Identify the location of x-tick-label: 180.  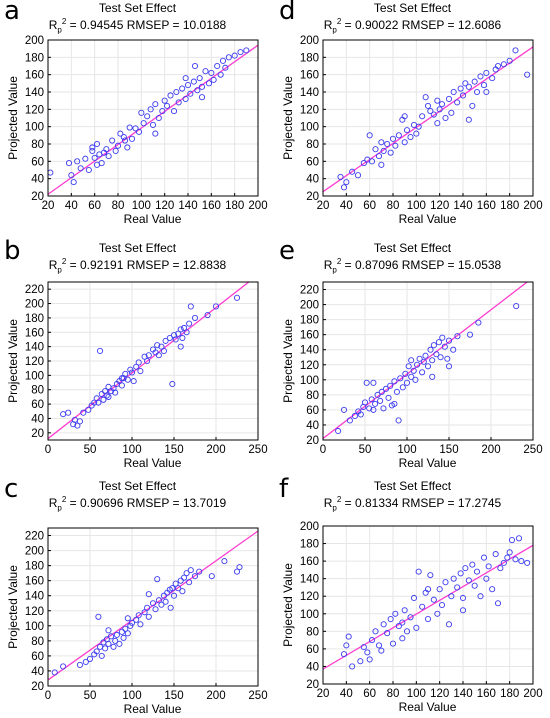
(234, 206).